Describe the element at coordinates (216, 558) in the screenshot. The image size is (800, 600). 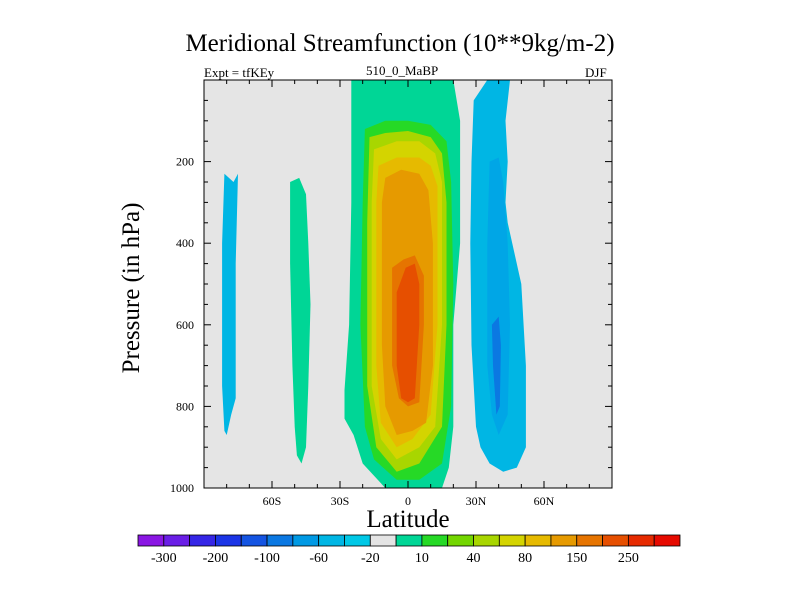
I see `colorbar-label: -200` at that location.